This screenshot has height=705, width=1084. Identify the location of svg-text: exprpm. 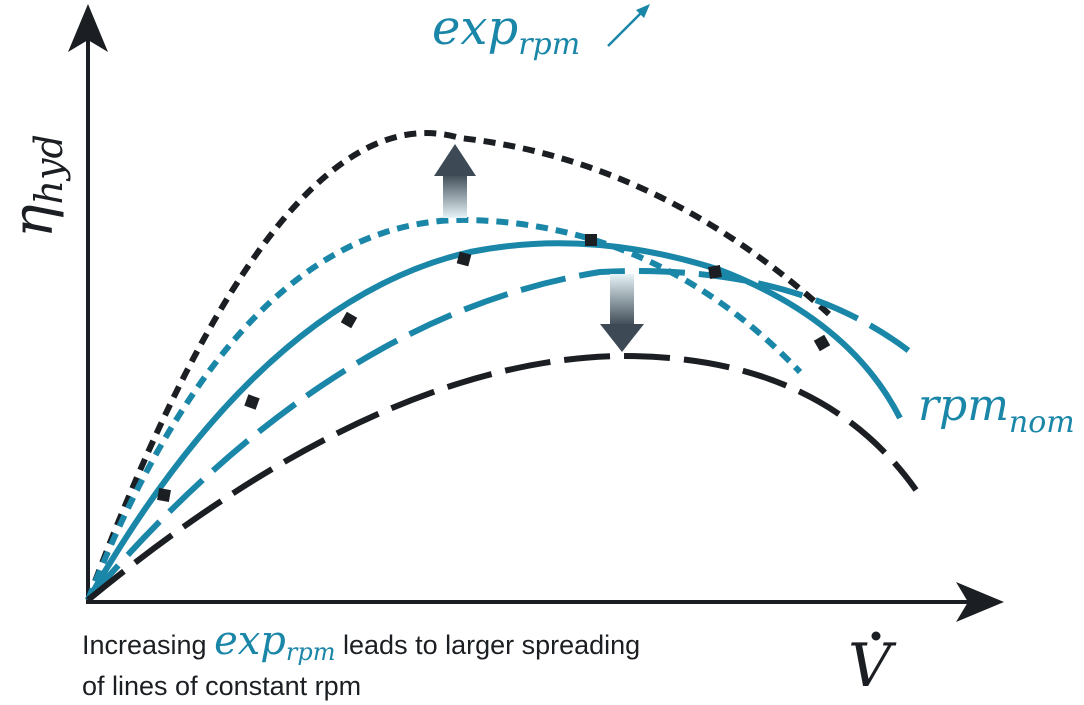
(506, 31).